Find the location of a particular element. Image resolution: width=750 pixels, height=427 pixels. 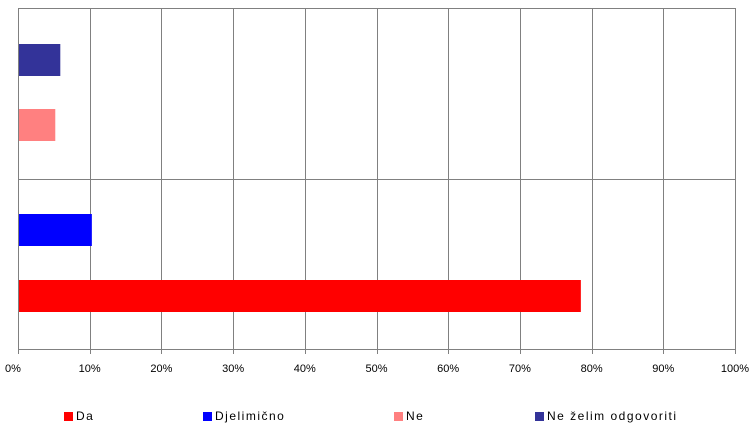

tick-label-x-0: 0% is located at coordinates (13, 369).